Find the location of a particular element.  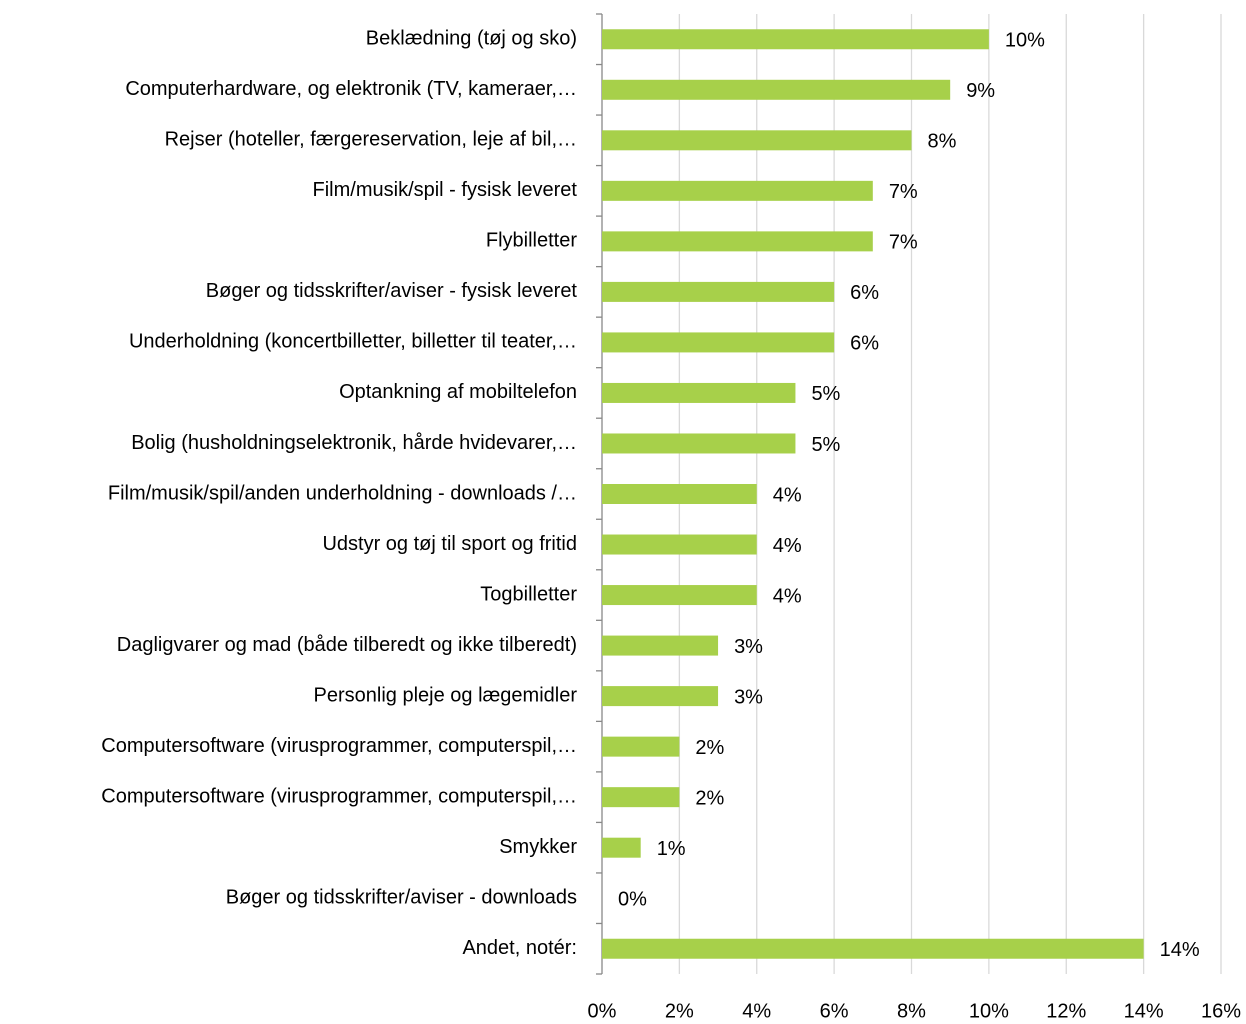

value-label: 14% is located at coordinates (1180, 950).